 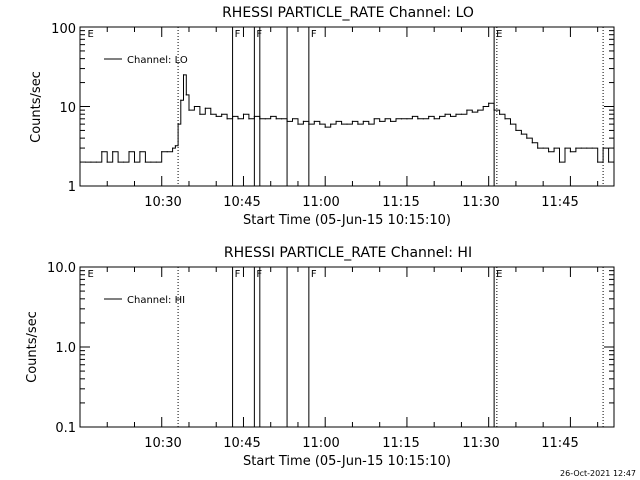 What do you see at coordinates (598, 473) in the screenshot?
I see `footer-timestamp: 26-Oct-2021 12:47` at bounding box center [598, 473].